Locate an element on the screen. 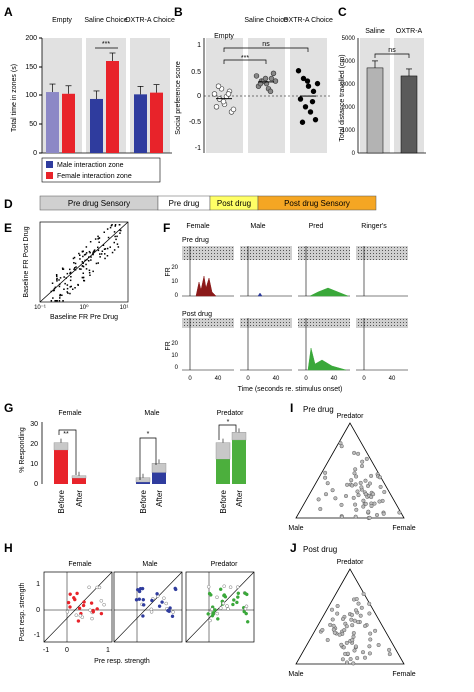 This screenshot has height=692, width=474. panel-d-label: D is located at coordinates (8, 204).